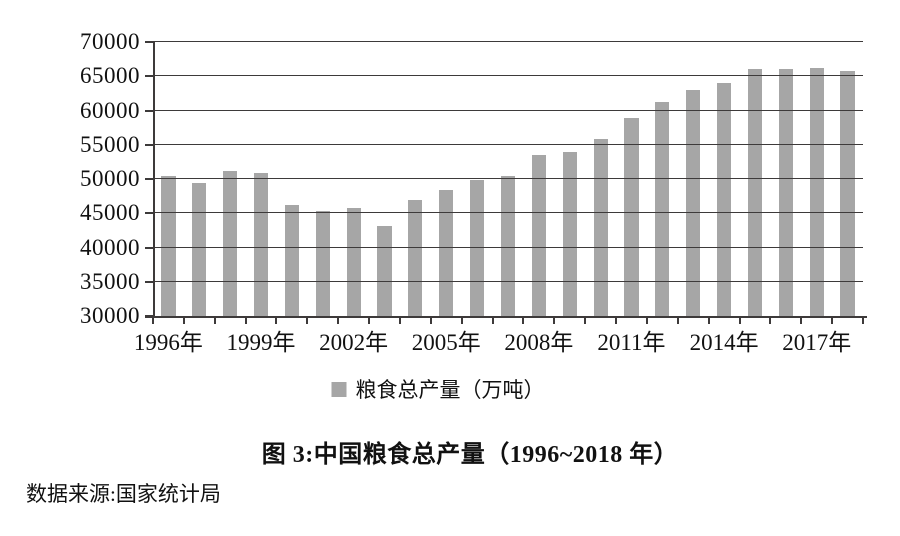 The image size is (900, 536). I want to click on bar-2017年, so click(816, 192).